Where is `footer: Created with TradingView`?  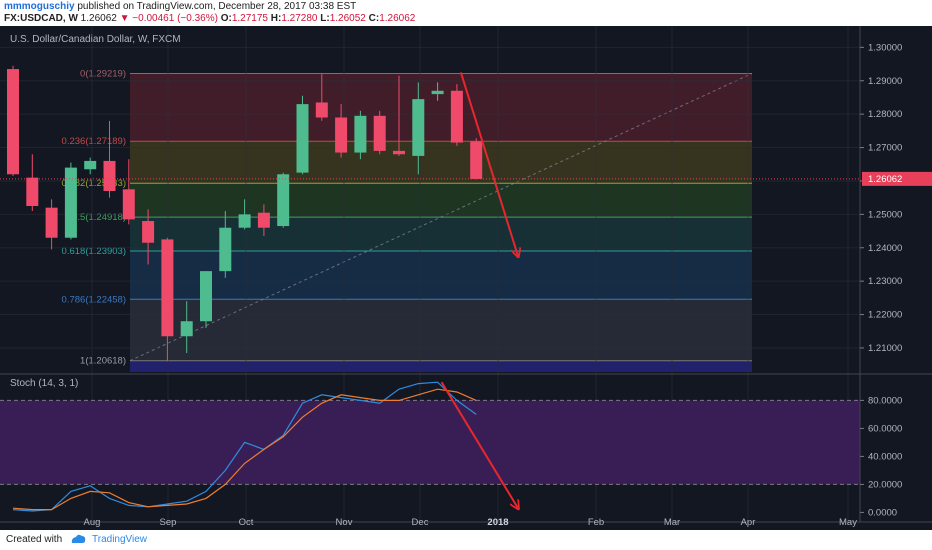 footer: Created with TradingView is located at coordinates (466, 540).